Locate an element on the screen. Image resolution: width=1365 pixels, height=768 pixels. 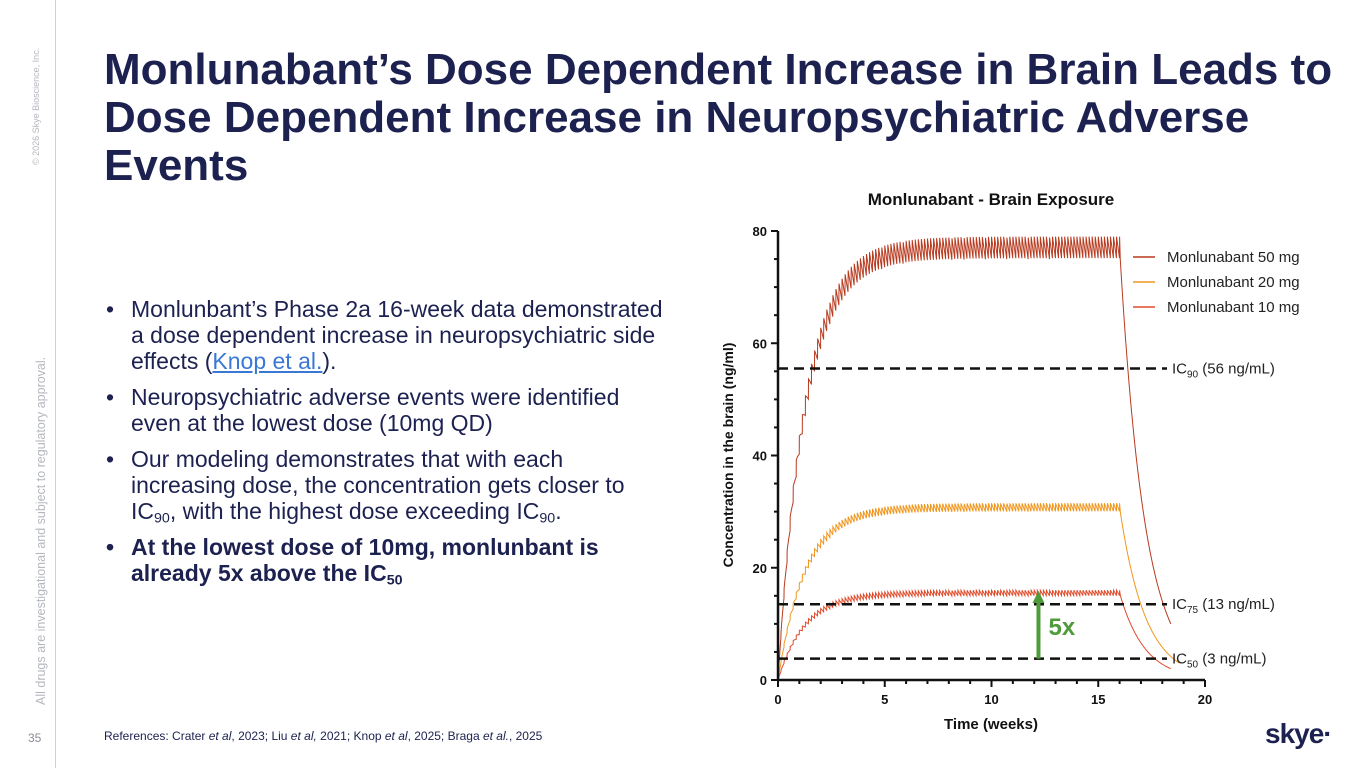
y-axis-title: Concentration in the brain (ng/ml) is located at coordinates (728, 455).